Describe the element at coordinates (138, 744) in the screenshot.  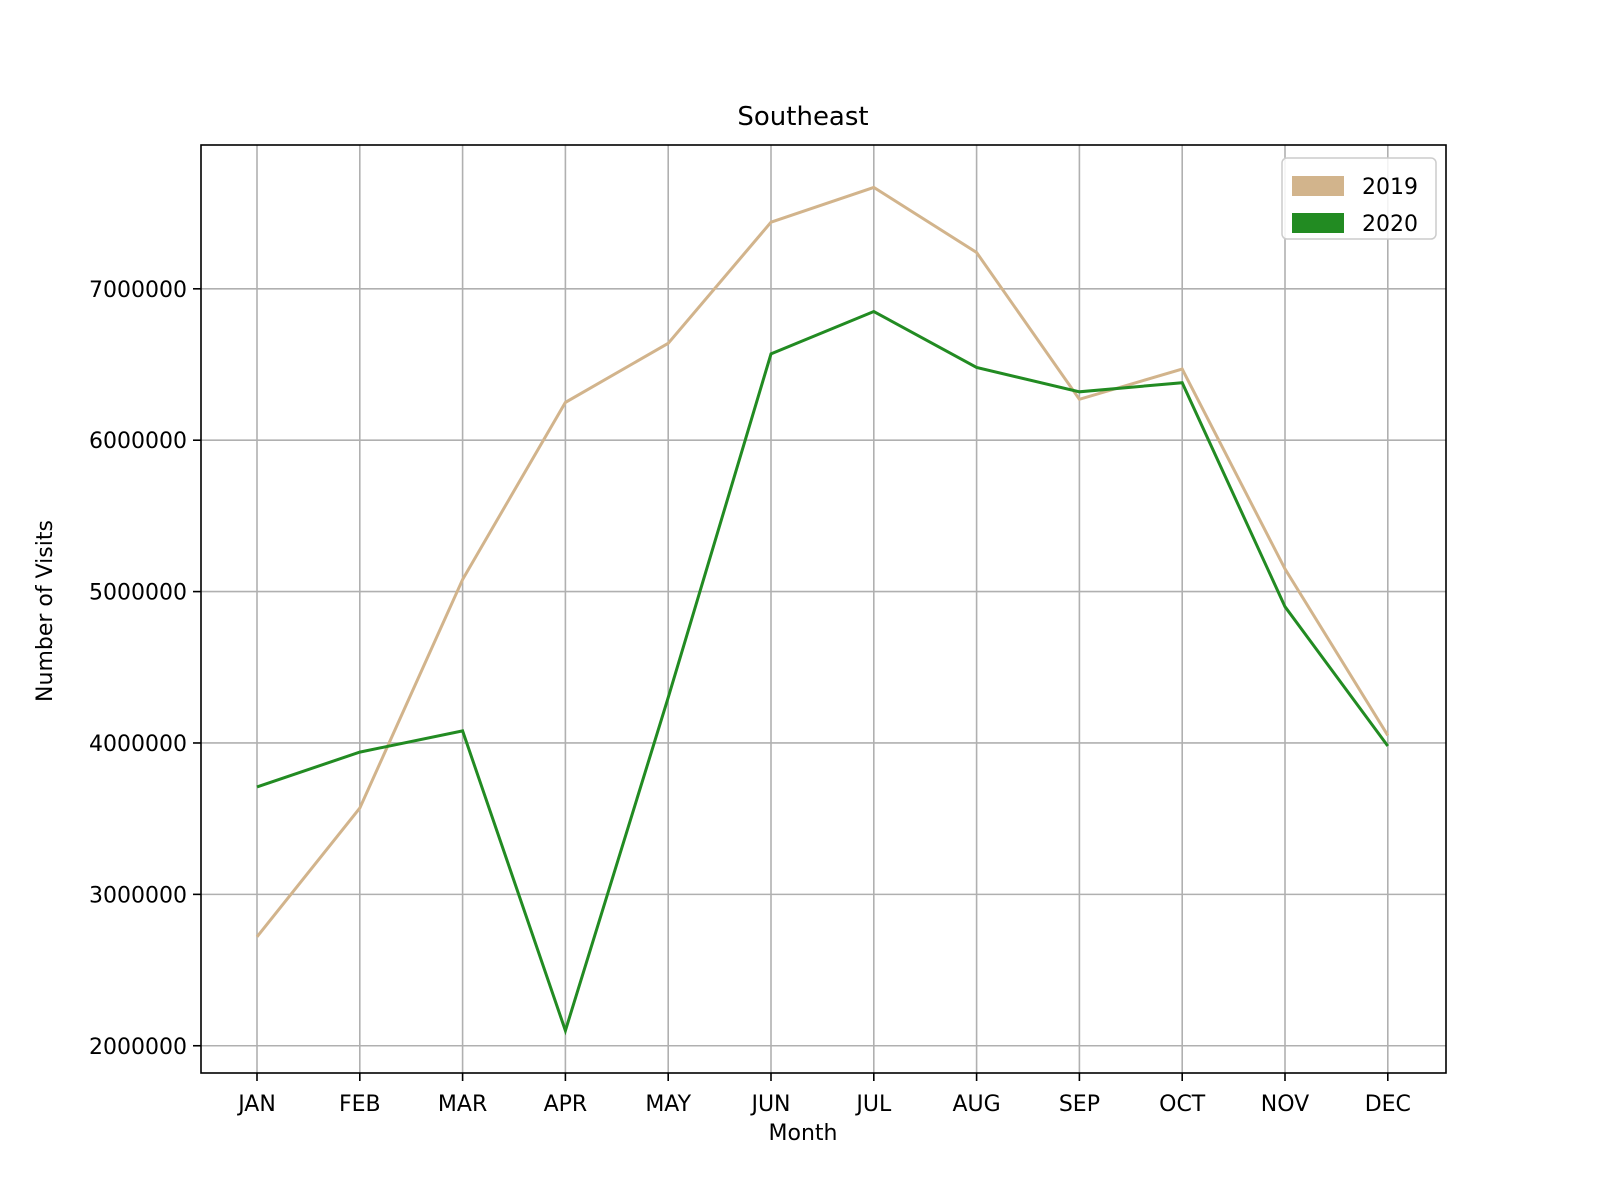
I see `y-tick-label: 4000000` at that location.